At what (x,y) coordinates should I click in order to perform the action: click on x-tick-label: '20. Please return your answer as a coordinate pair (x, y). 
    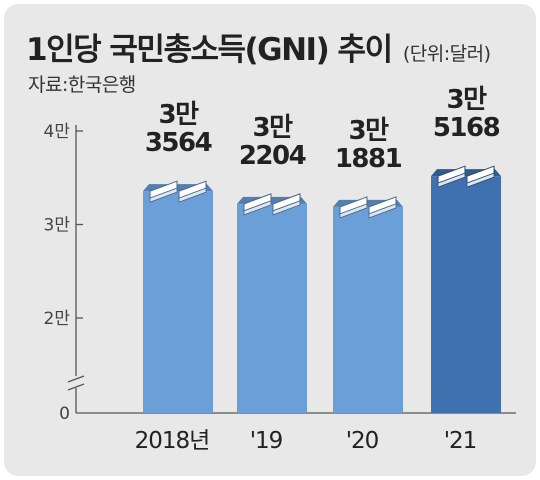
    Looking at the image, I should click on (362, 441).